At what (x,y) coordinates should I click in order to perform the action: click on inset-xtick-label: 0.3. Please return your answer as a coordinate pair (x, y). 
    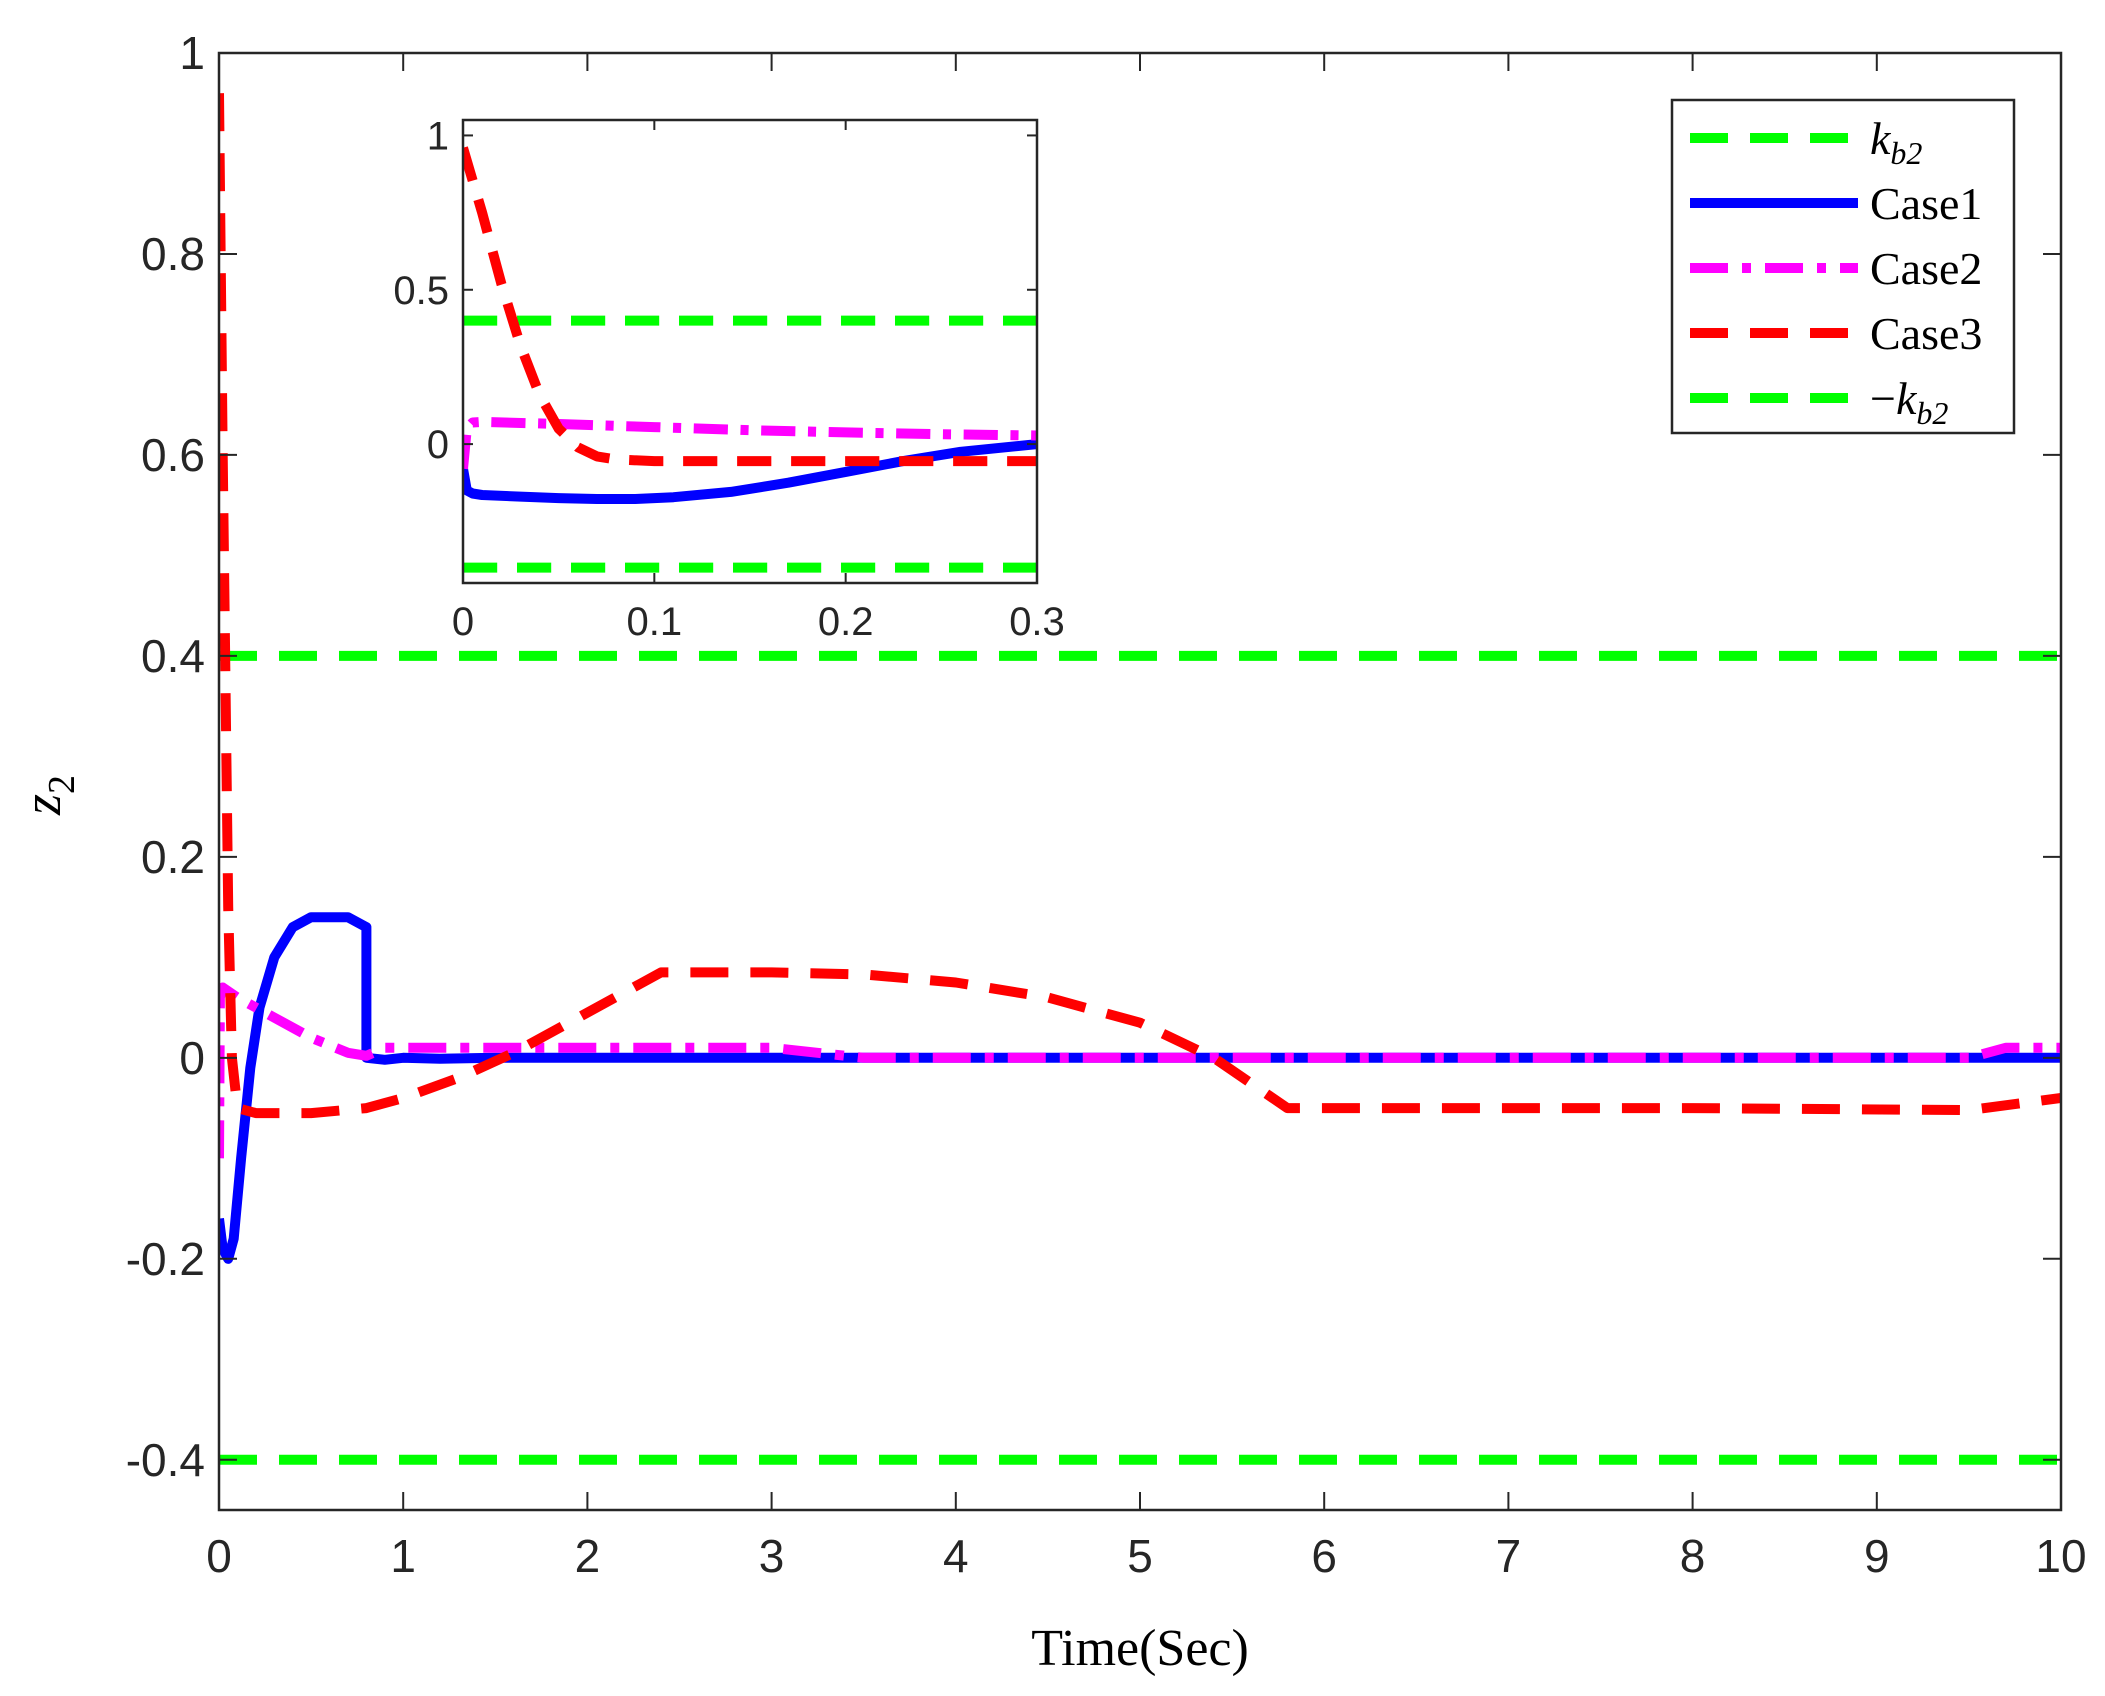
    Looking at the image, I should click on (1037, 622).